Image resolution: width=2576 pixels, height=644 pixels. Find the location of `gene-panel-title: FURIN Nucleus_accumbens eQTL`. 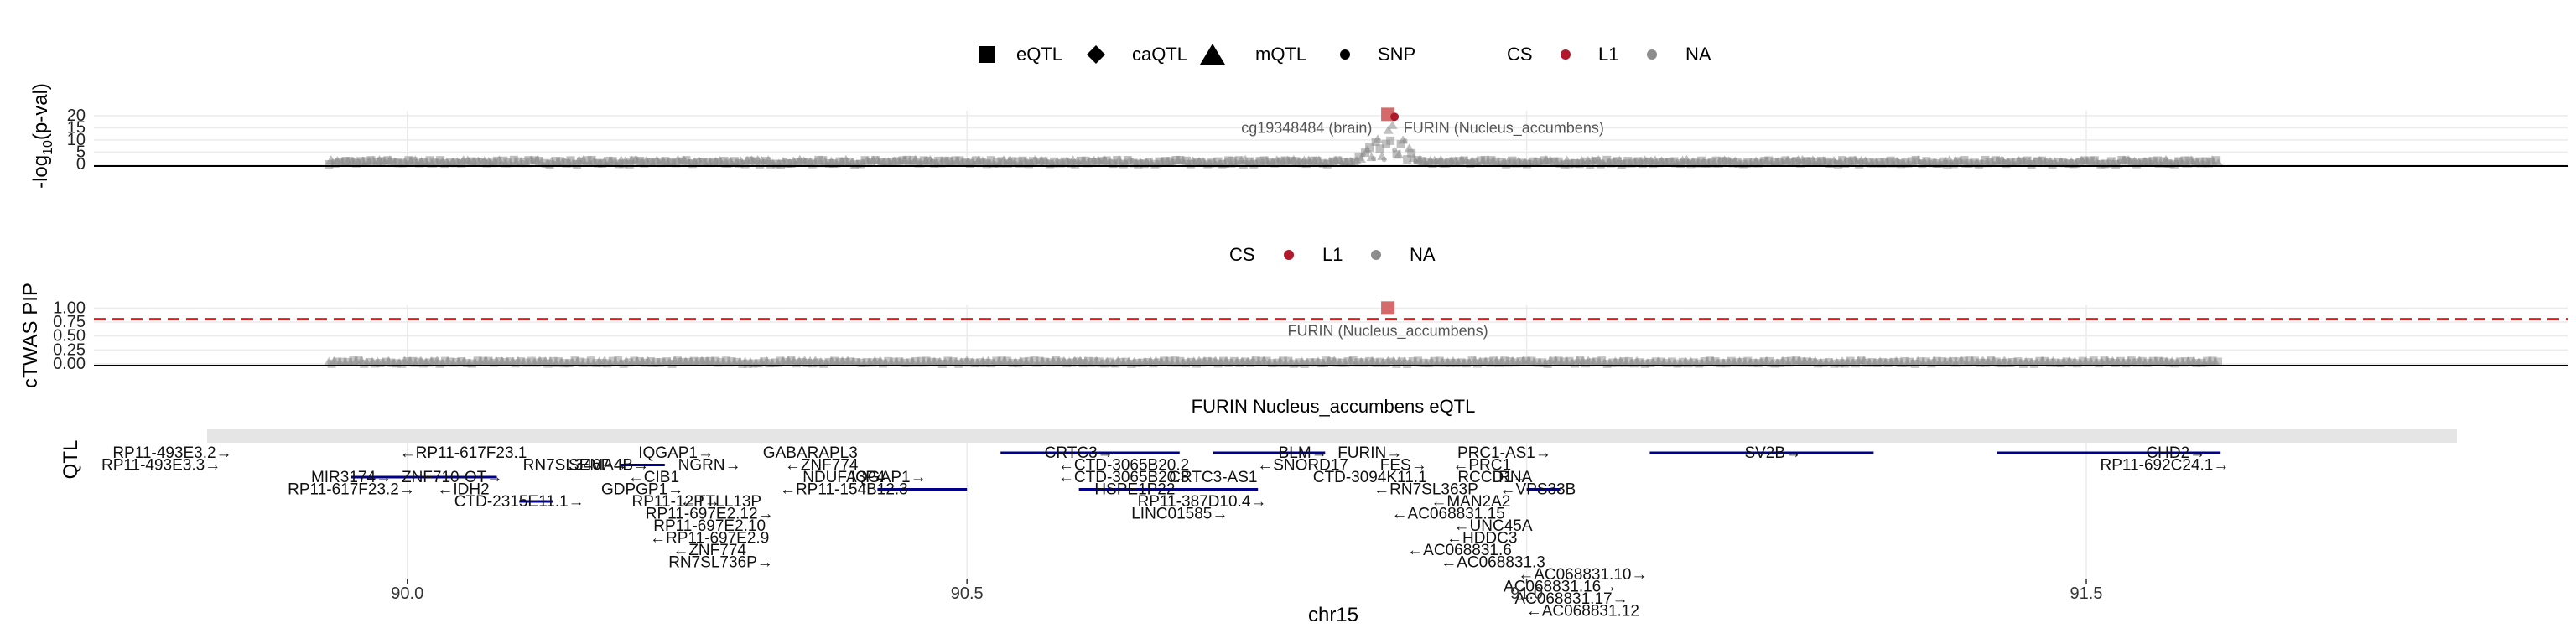

gene-panel-title: FURIN Nucleus_accumbens eQTL is located at coordinates (1334, 406).